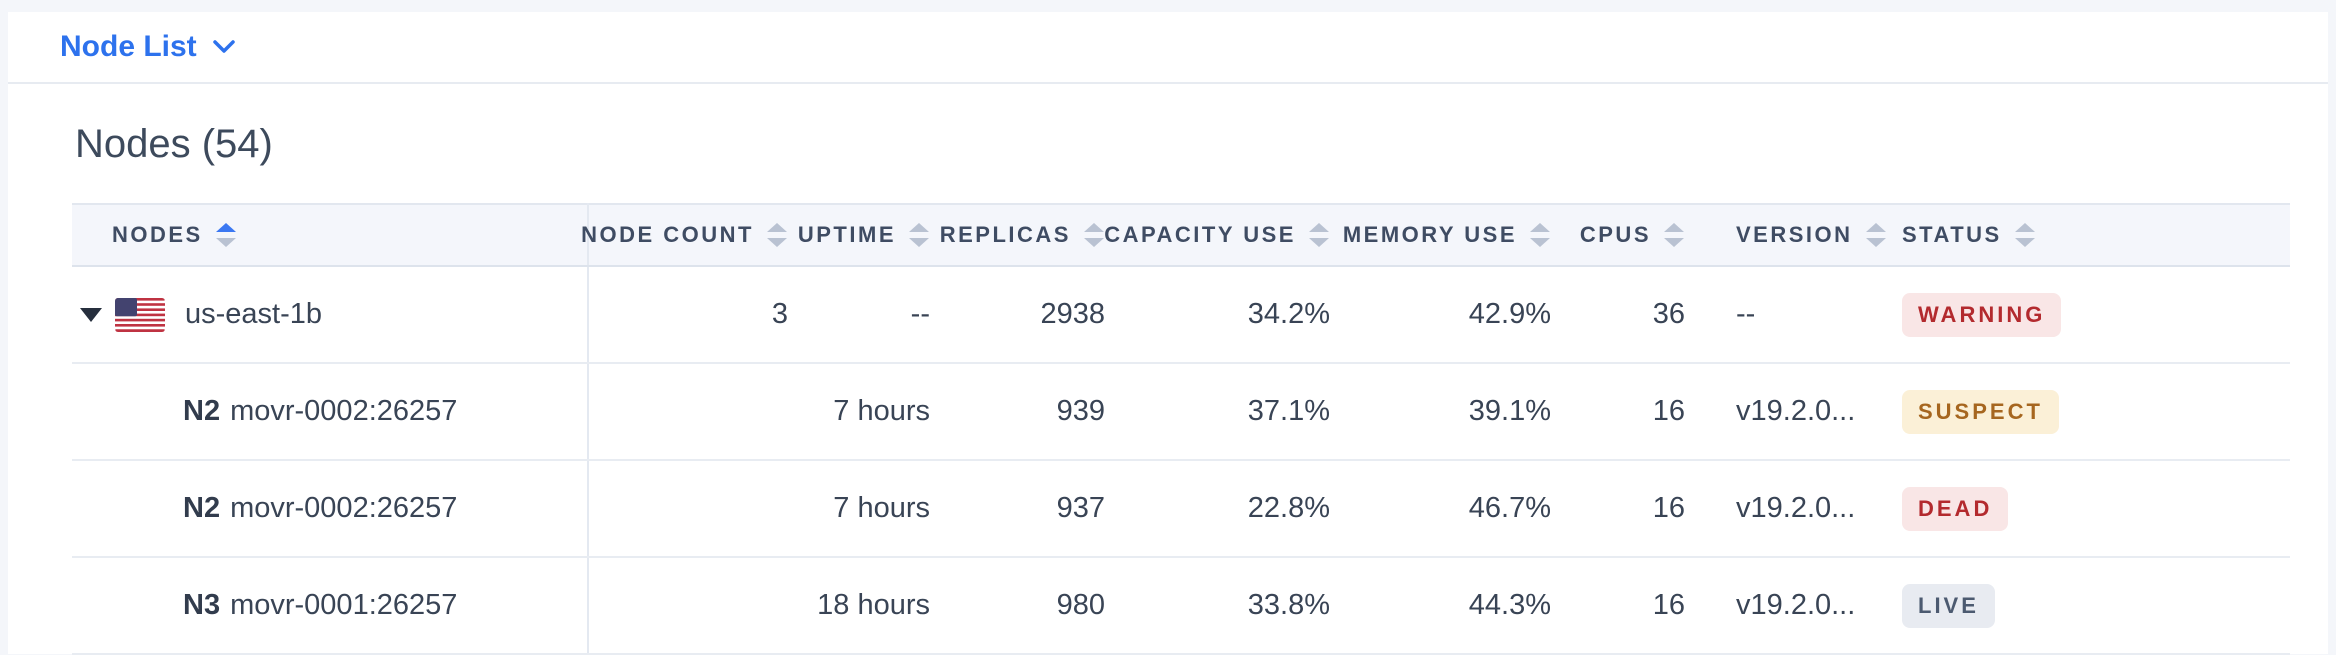 The image size is (2336, 655). I want to click on column-header-cpus: CPUS, so click(1646, 235).